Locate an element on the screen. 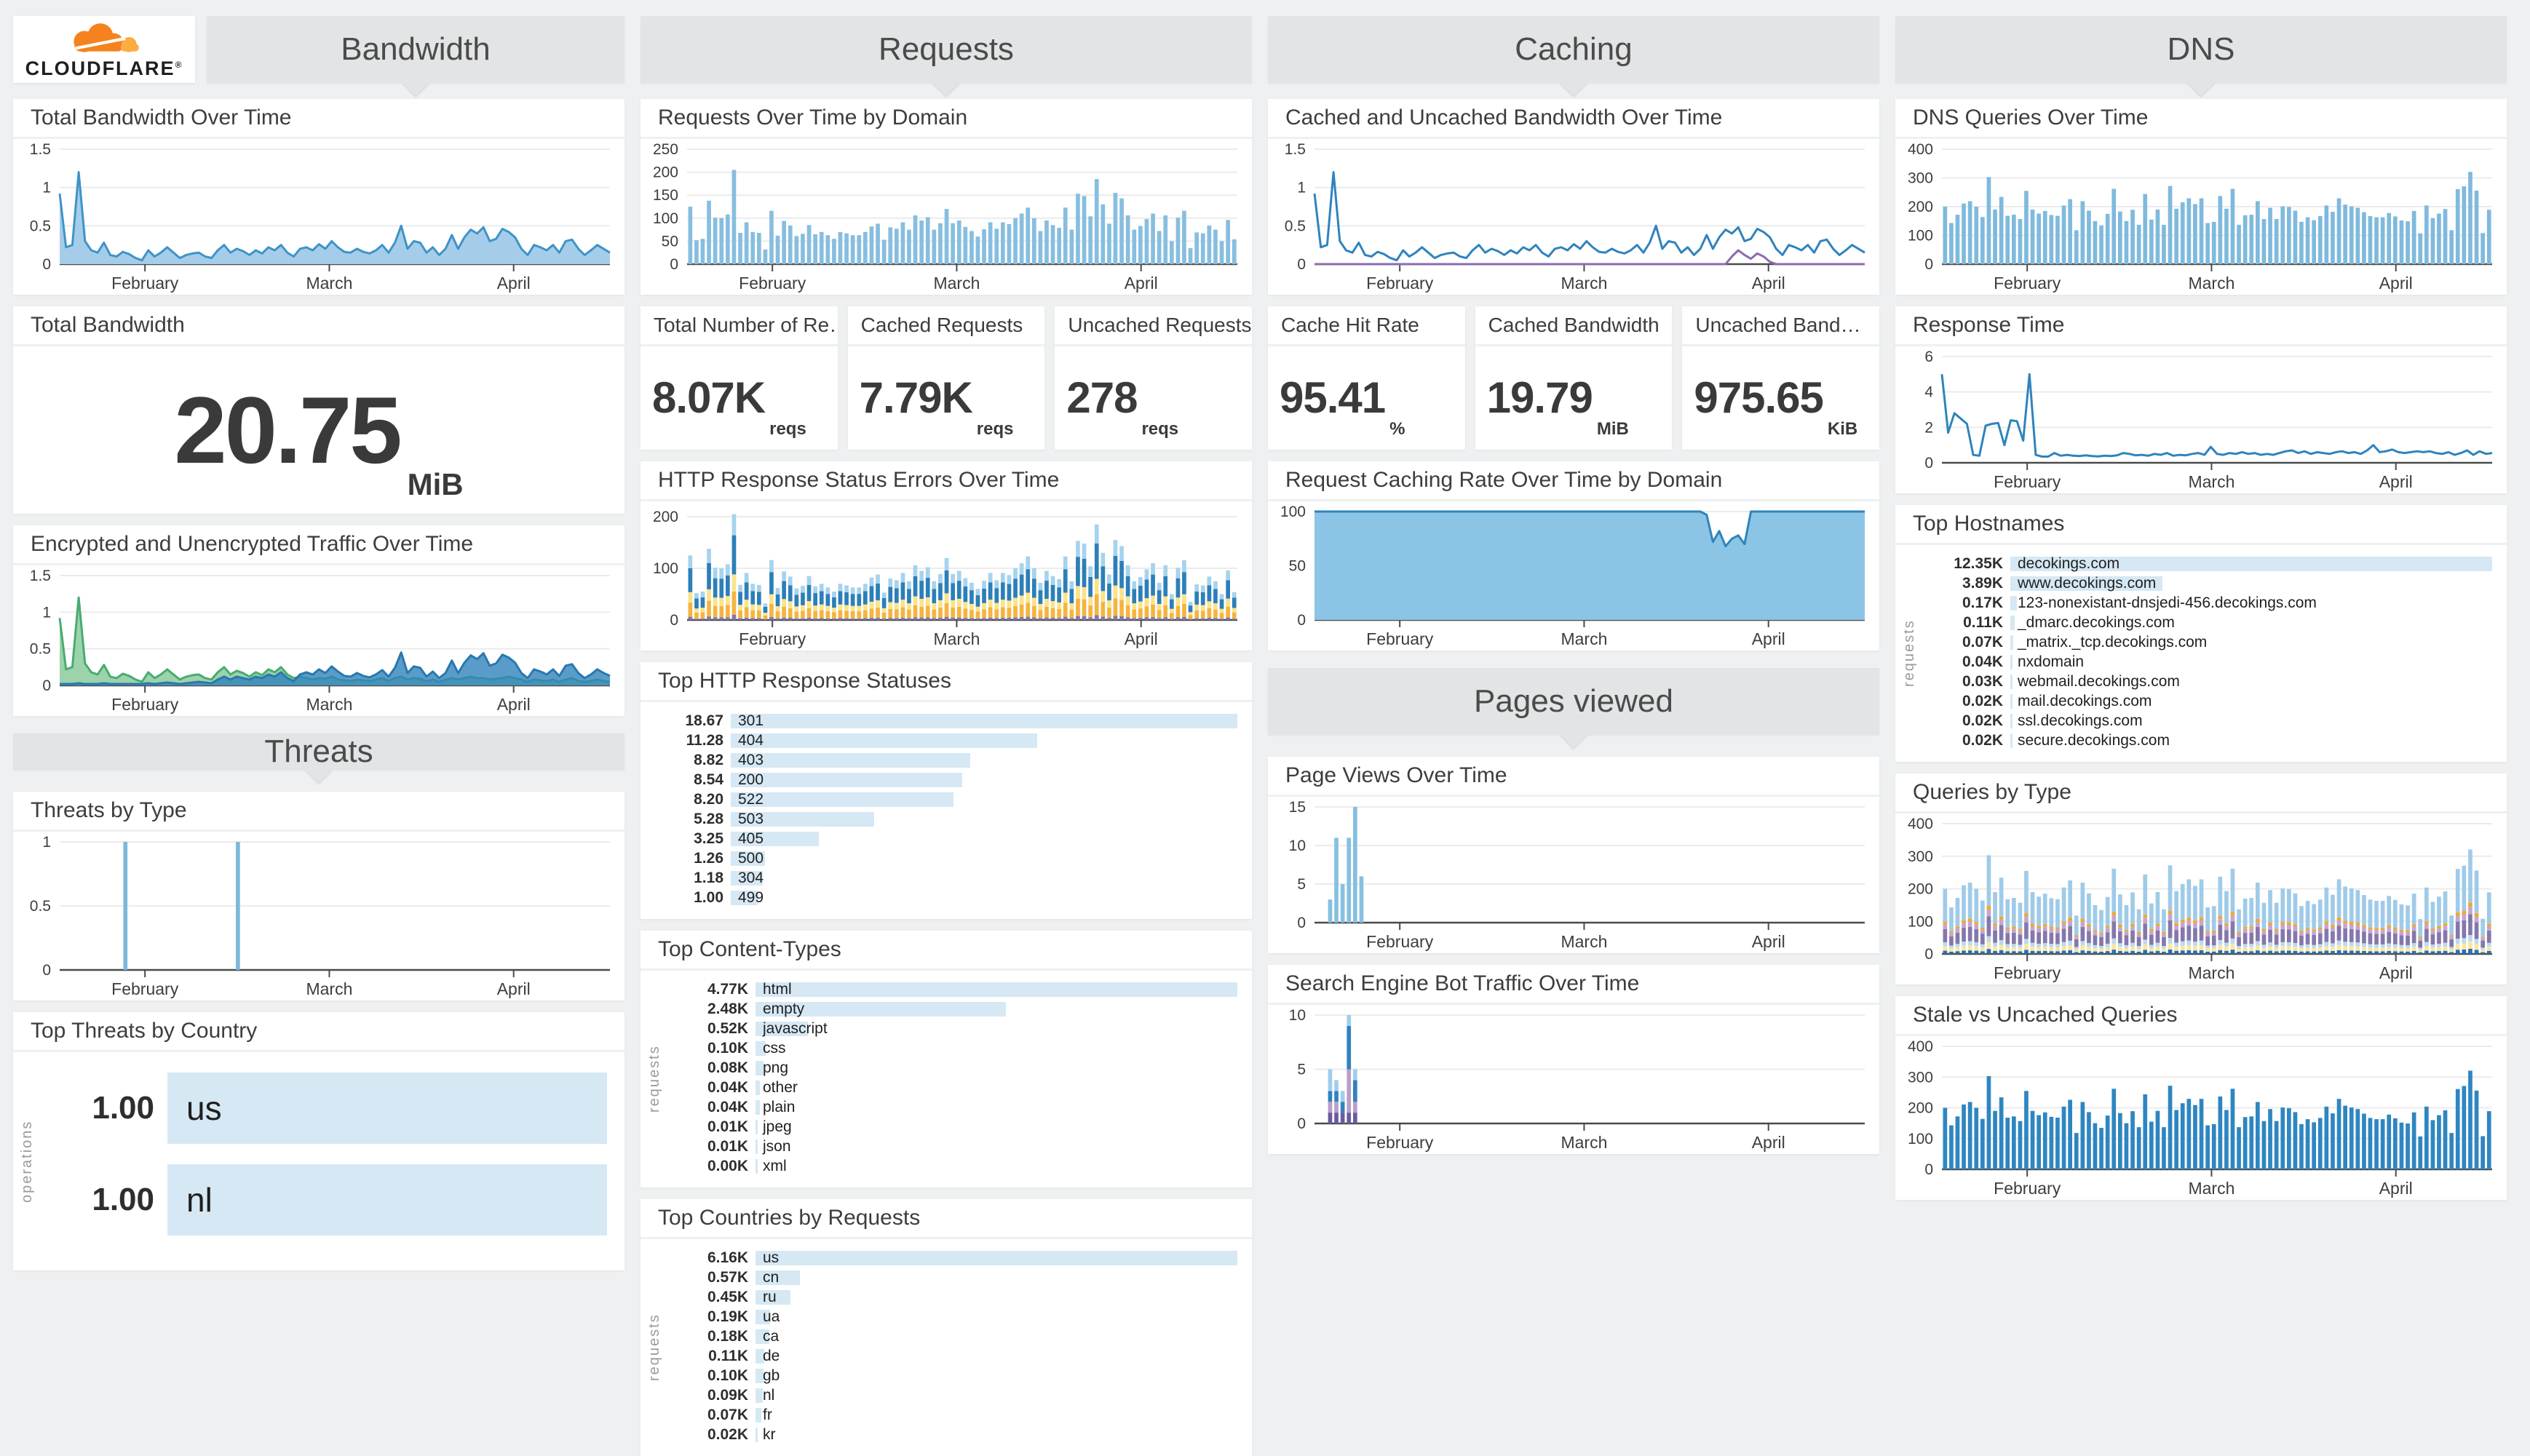  card-title: Queries by Type is located at coordinates (2201, 793).